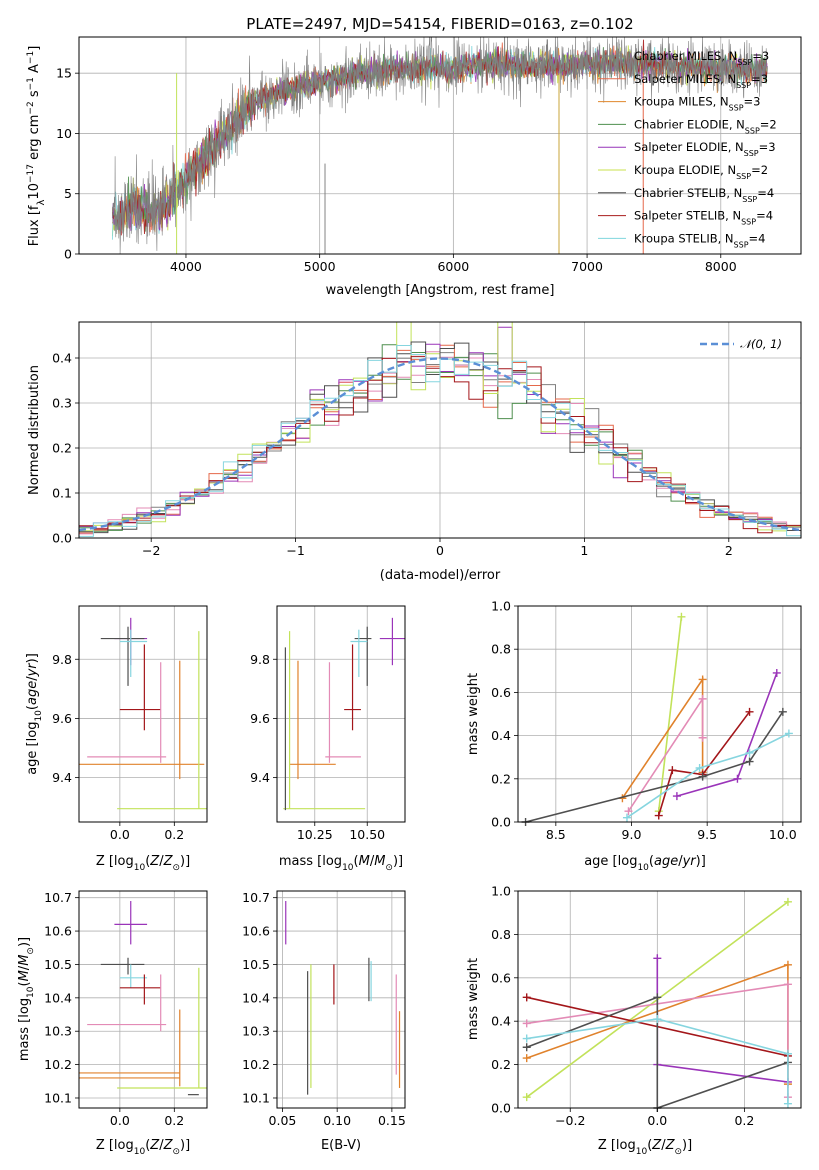 Image resolution: width=819 pixels, height=1170 pixels. What do you see at coordinates (556, 834) in the screenshot?
I see `x-tick-label: 8.5` at bounding box center [556, 834].